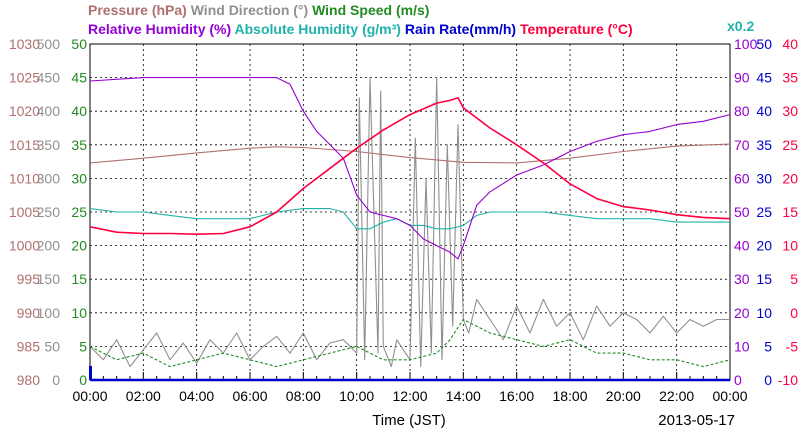 Image resolution: width=800 pixels, height=439 pixels. I want to click on x-tick-label: 06:00, so click(249, 396).